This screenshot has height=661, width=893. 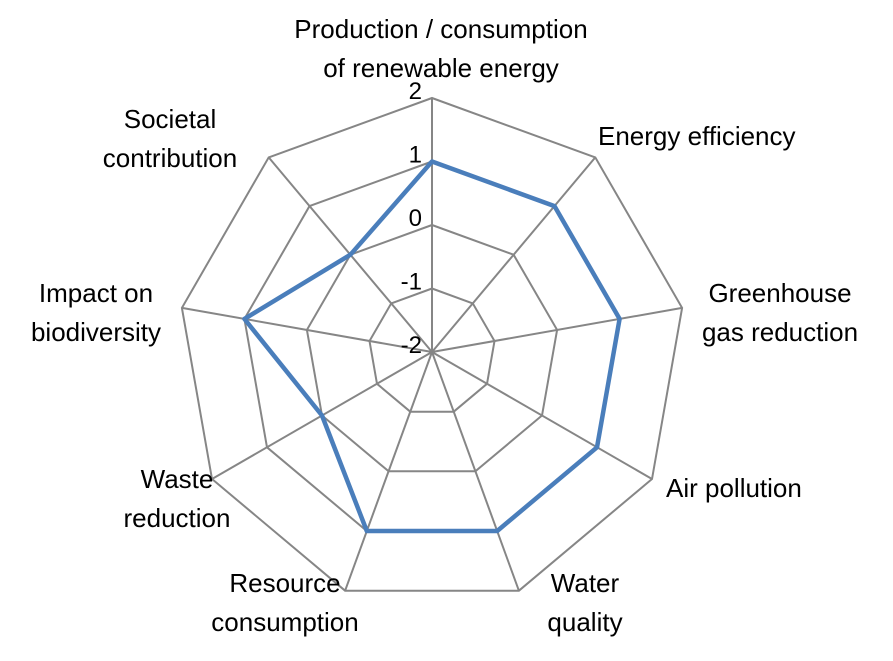 What do you see at coordinates (170, 119) in the screenshot?
I see `category-label-line: Societal` at bounding box center [170, 119].